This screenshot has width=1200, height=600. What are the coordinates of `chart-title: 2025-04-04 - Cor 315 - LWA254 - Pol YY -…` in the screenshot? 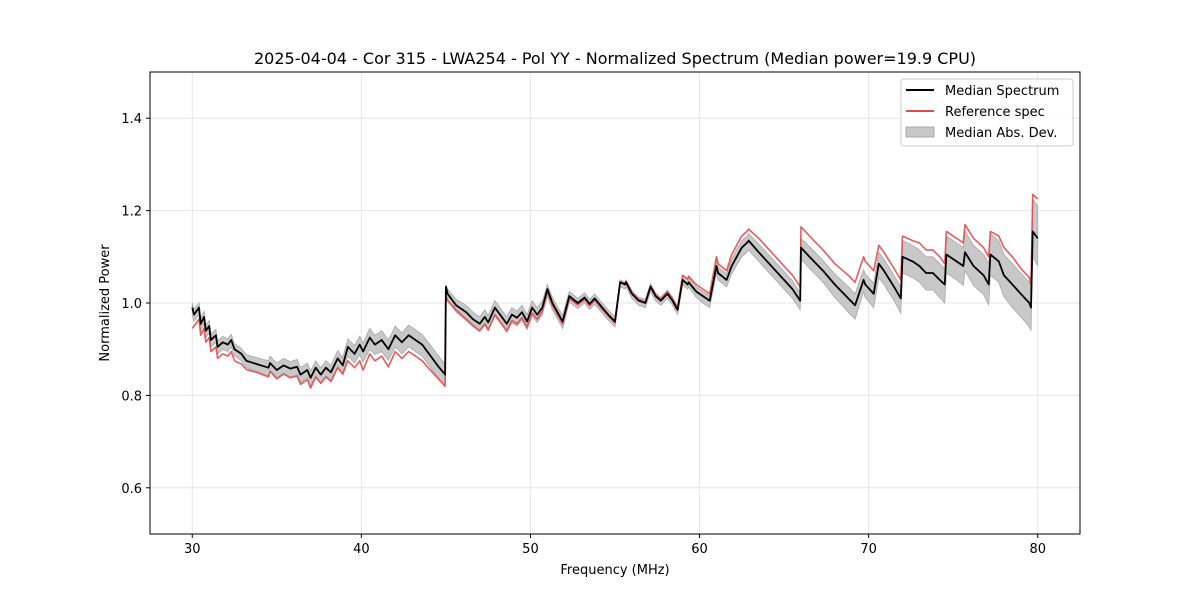 It's located at (615, 58).